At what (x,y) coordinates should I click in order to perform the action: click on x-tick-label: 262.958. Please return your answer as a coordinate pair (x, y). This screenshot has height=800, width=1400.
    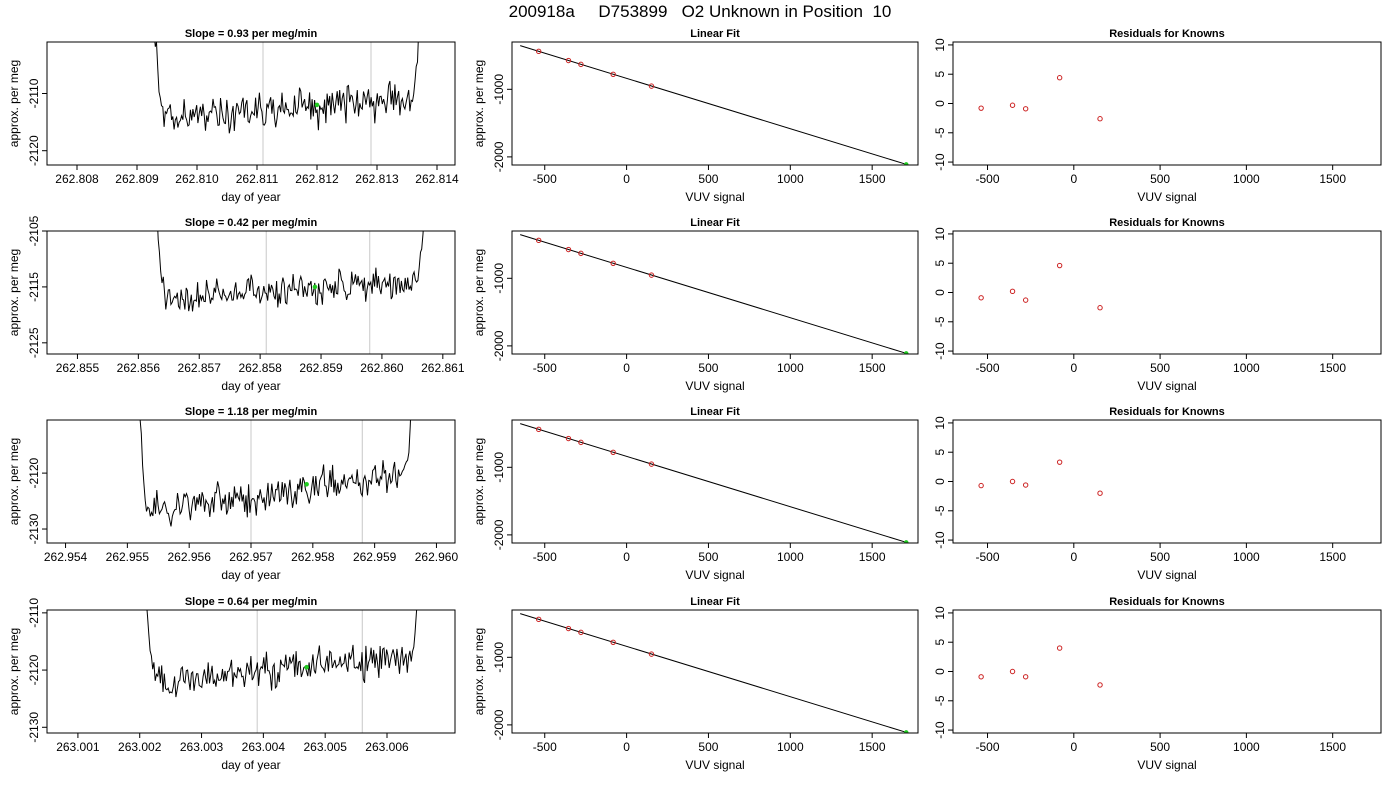
    Looking at the image, I should click on (313, 557).